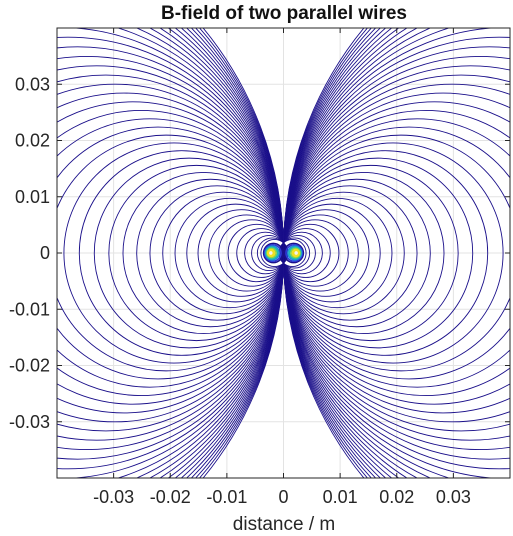  What do you see at coordinates (29, 309) in the screenshot?
I see `y-tick-label: -0.01` at bounding box center [29, 309].